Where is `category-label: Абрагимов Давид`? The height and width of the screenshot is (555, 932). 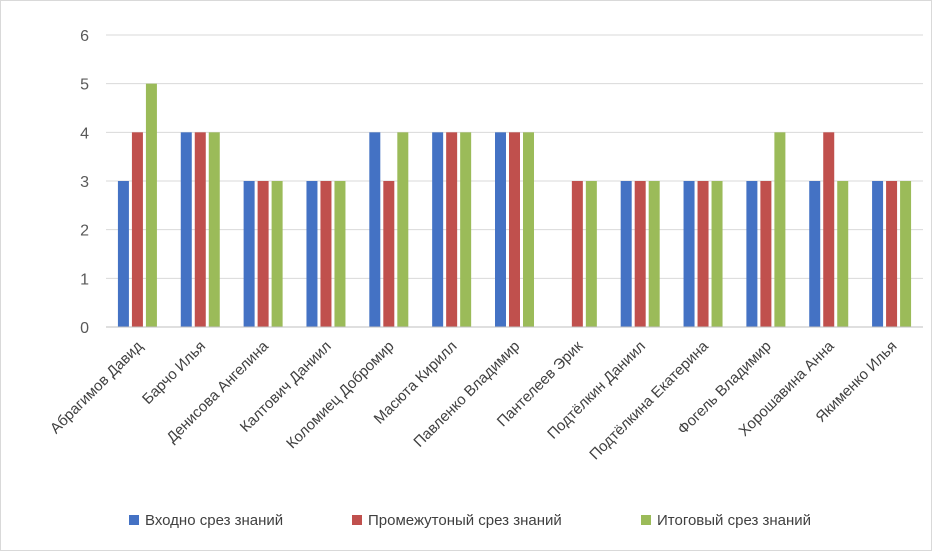
category-label: Абрагимов Давид is located at coordinates (97, 388).